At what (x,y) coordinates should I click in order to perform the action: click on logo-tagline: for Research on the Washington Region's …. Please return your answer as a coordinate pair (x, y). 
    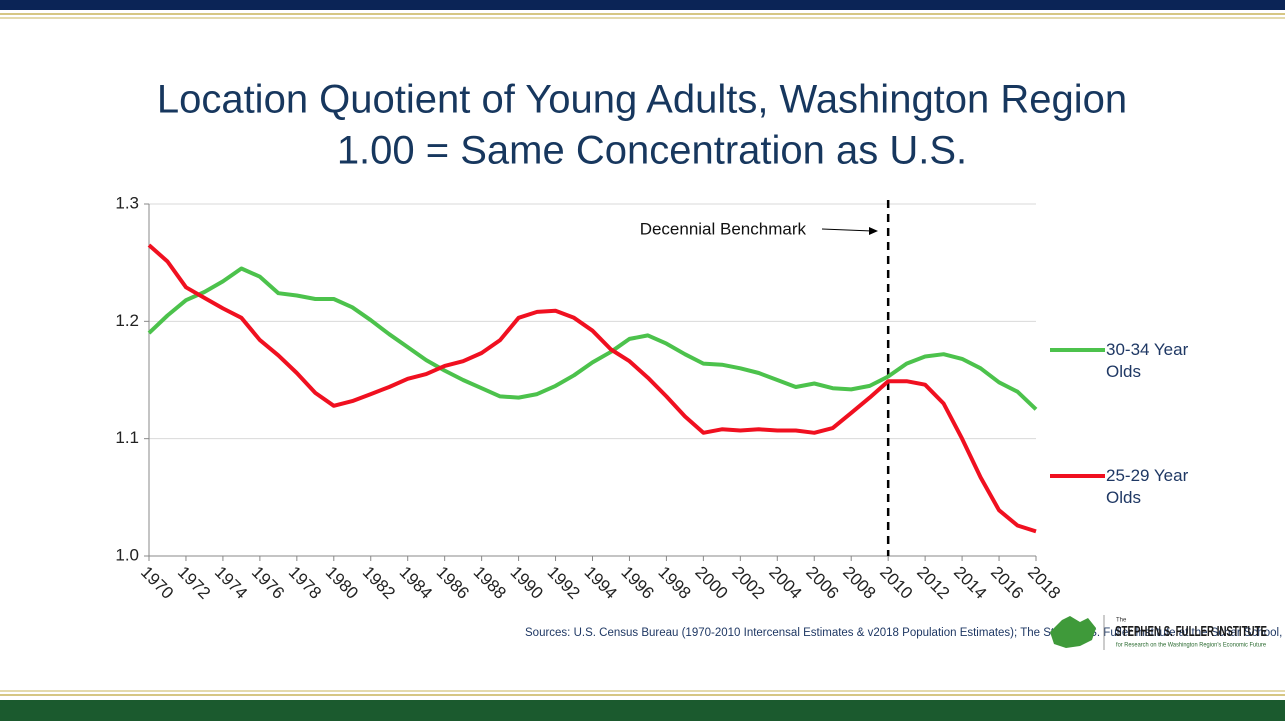
    Looking at the image, I should click on (1191, 645).